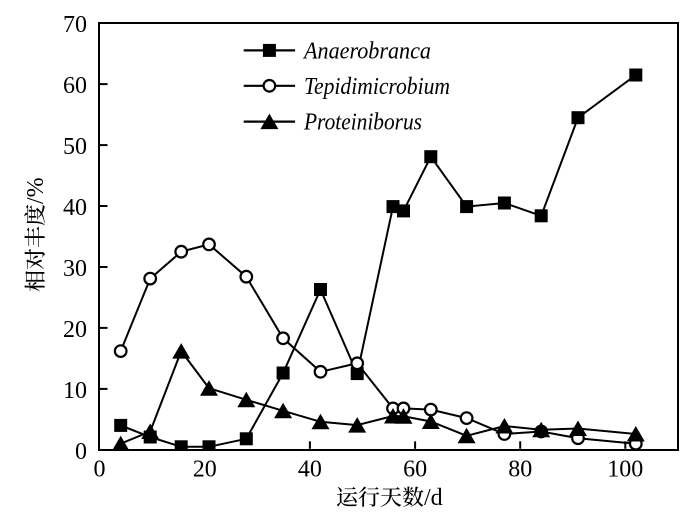 The image size is (700, 524). What do you see at coordinates (625, 470) in the screenshot?
I see `svg-text: 100` at bounding box center [625, 470].